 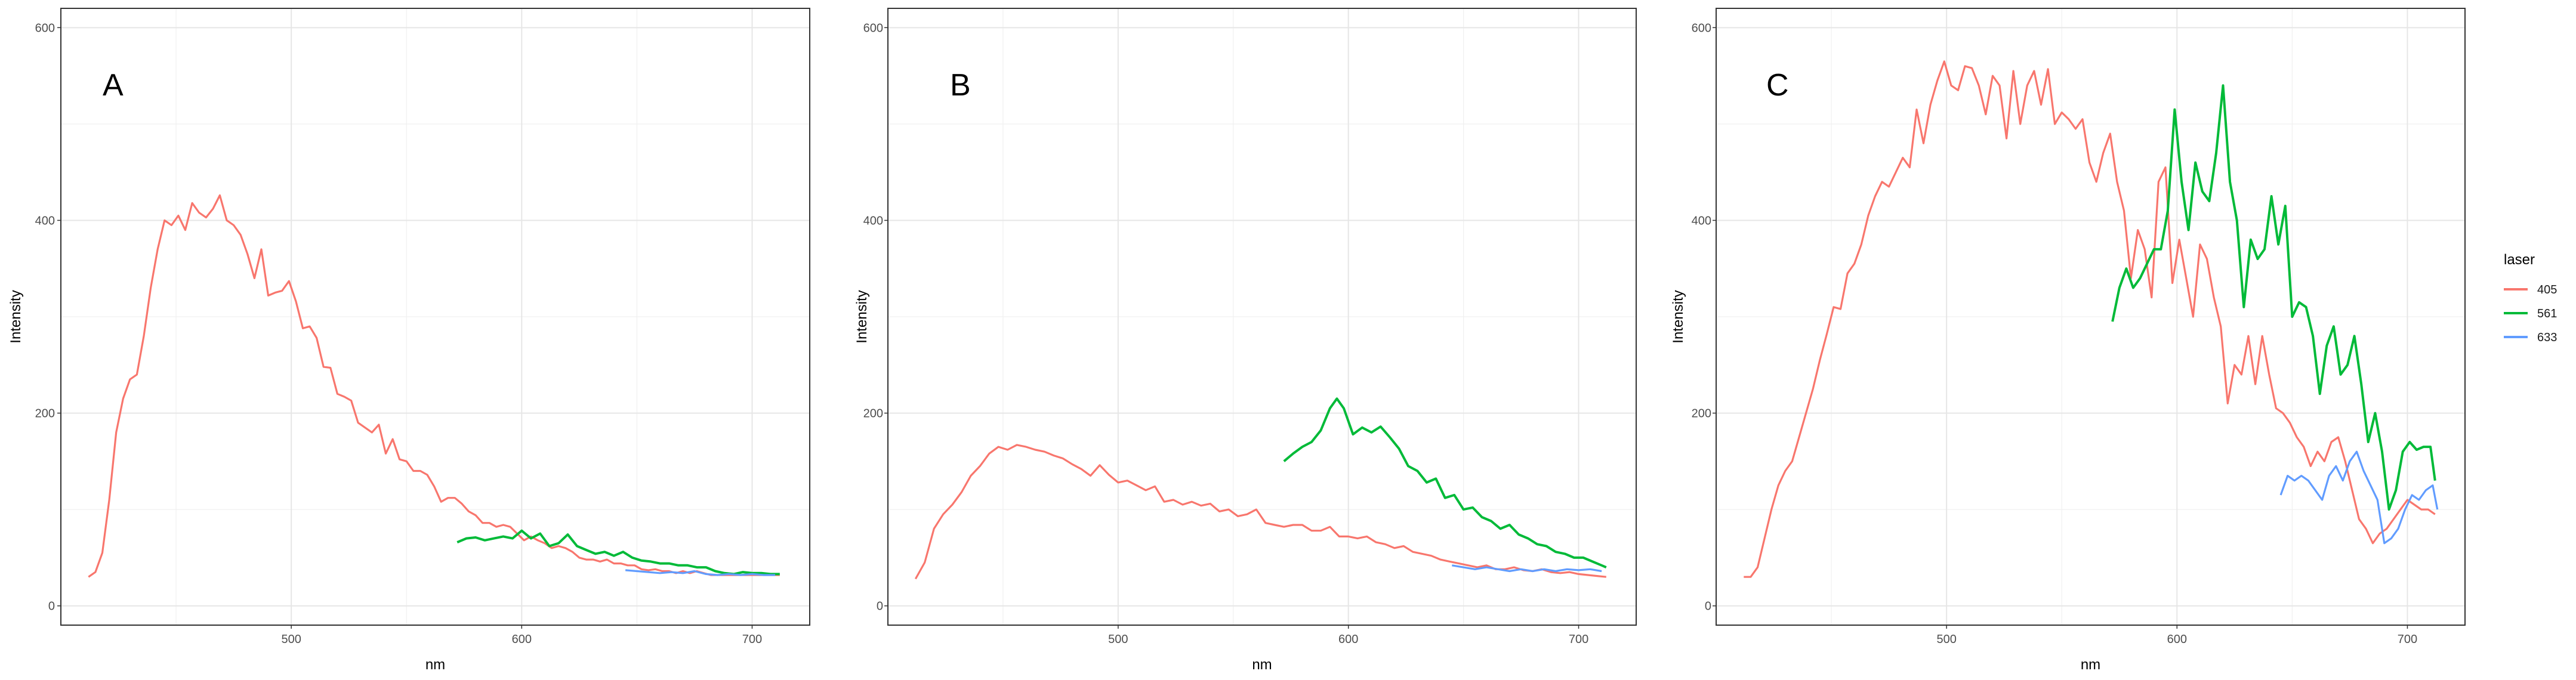 What do you see at coordinates (2519, 260) in the screenshot?
I see `legend-title: laser` at bounding box center [2519, 260].